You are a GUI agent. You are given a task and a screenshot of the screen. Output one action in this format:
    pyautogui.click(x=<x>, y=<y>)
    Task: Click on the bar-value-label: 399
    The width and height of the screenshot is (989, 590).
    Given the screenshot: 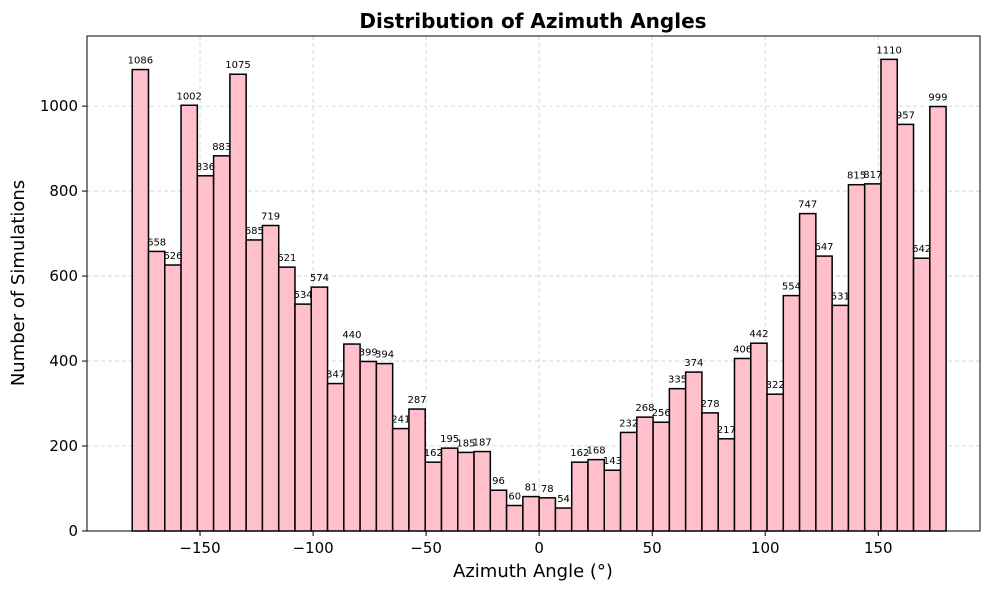 What is the action you would take?
    pyautogui.click(x=368, y=352)
    